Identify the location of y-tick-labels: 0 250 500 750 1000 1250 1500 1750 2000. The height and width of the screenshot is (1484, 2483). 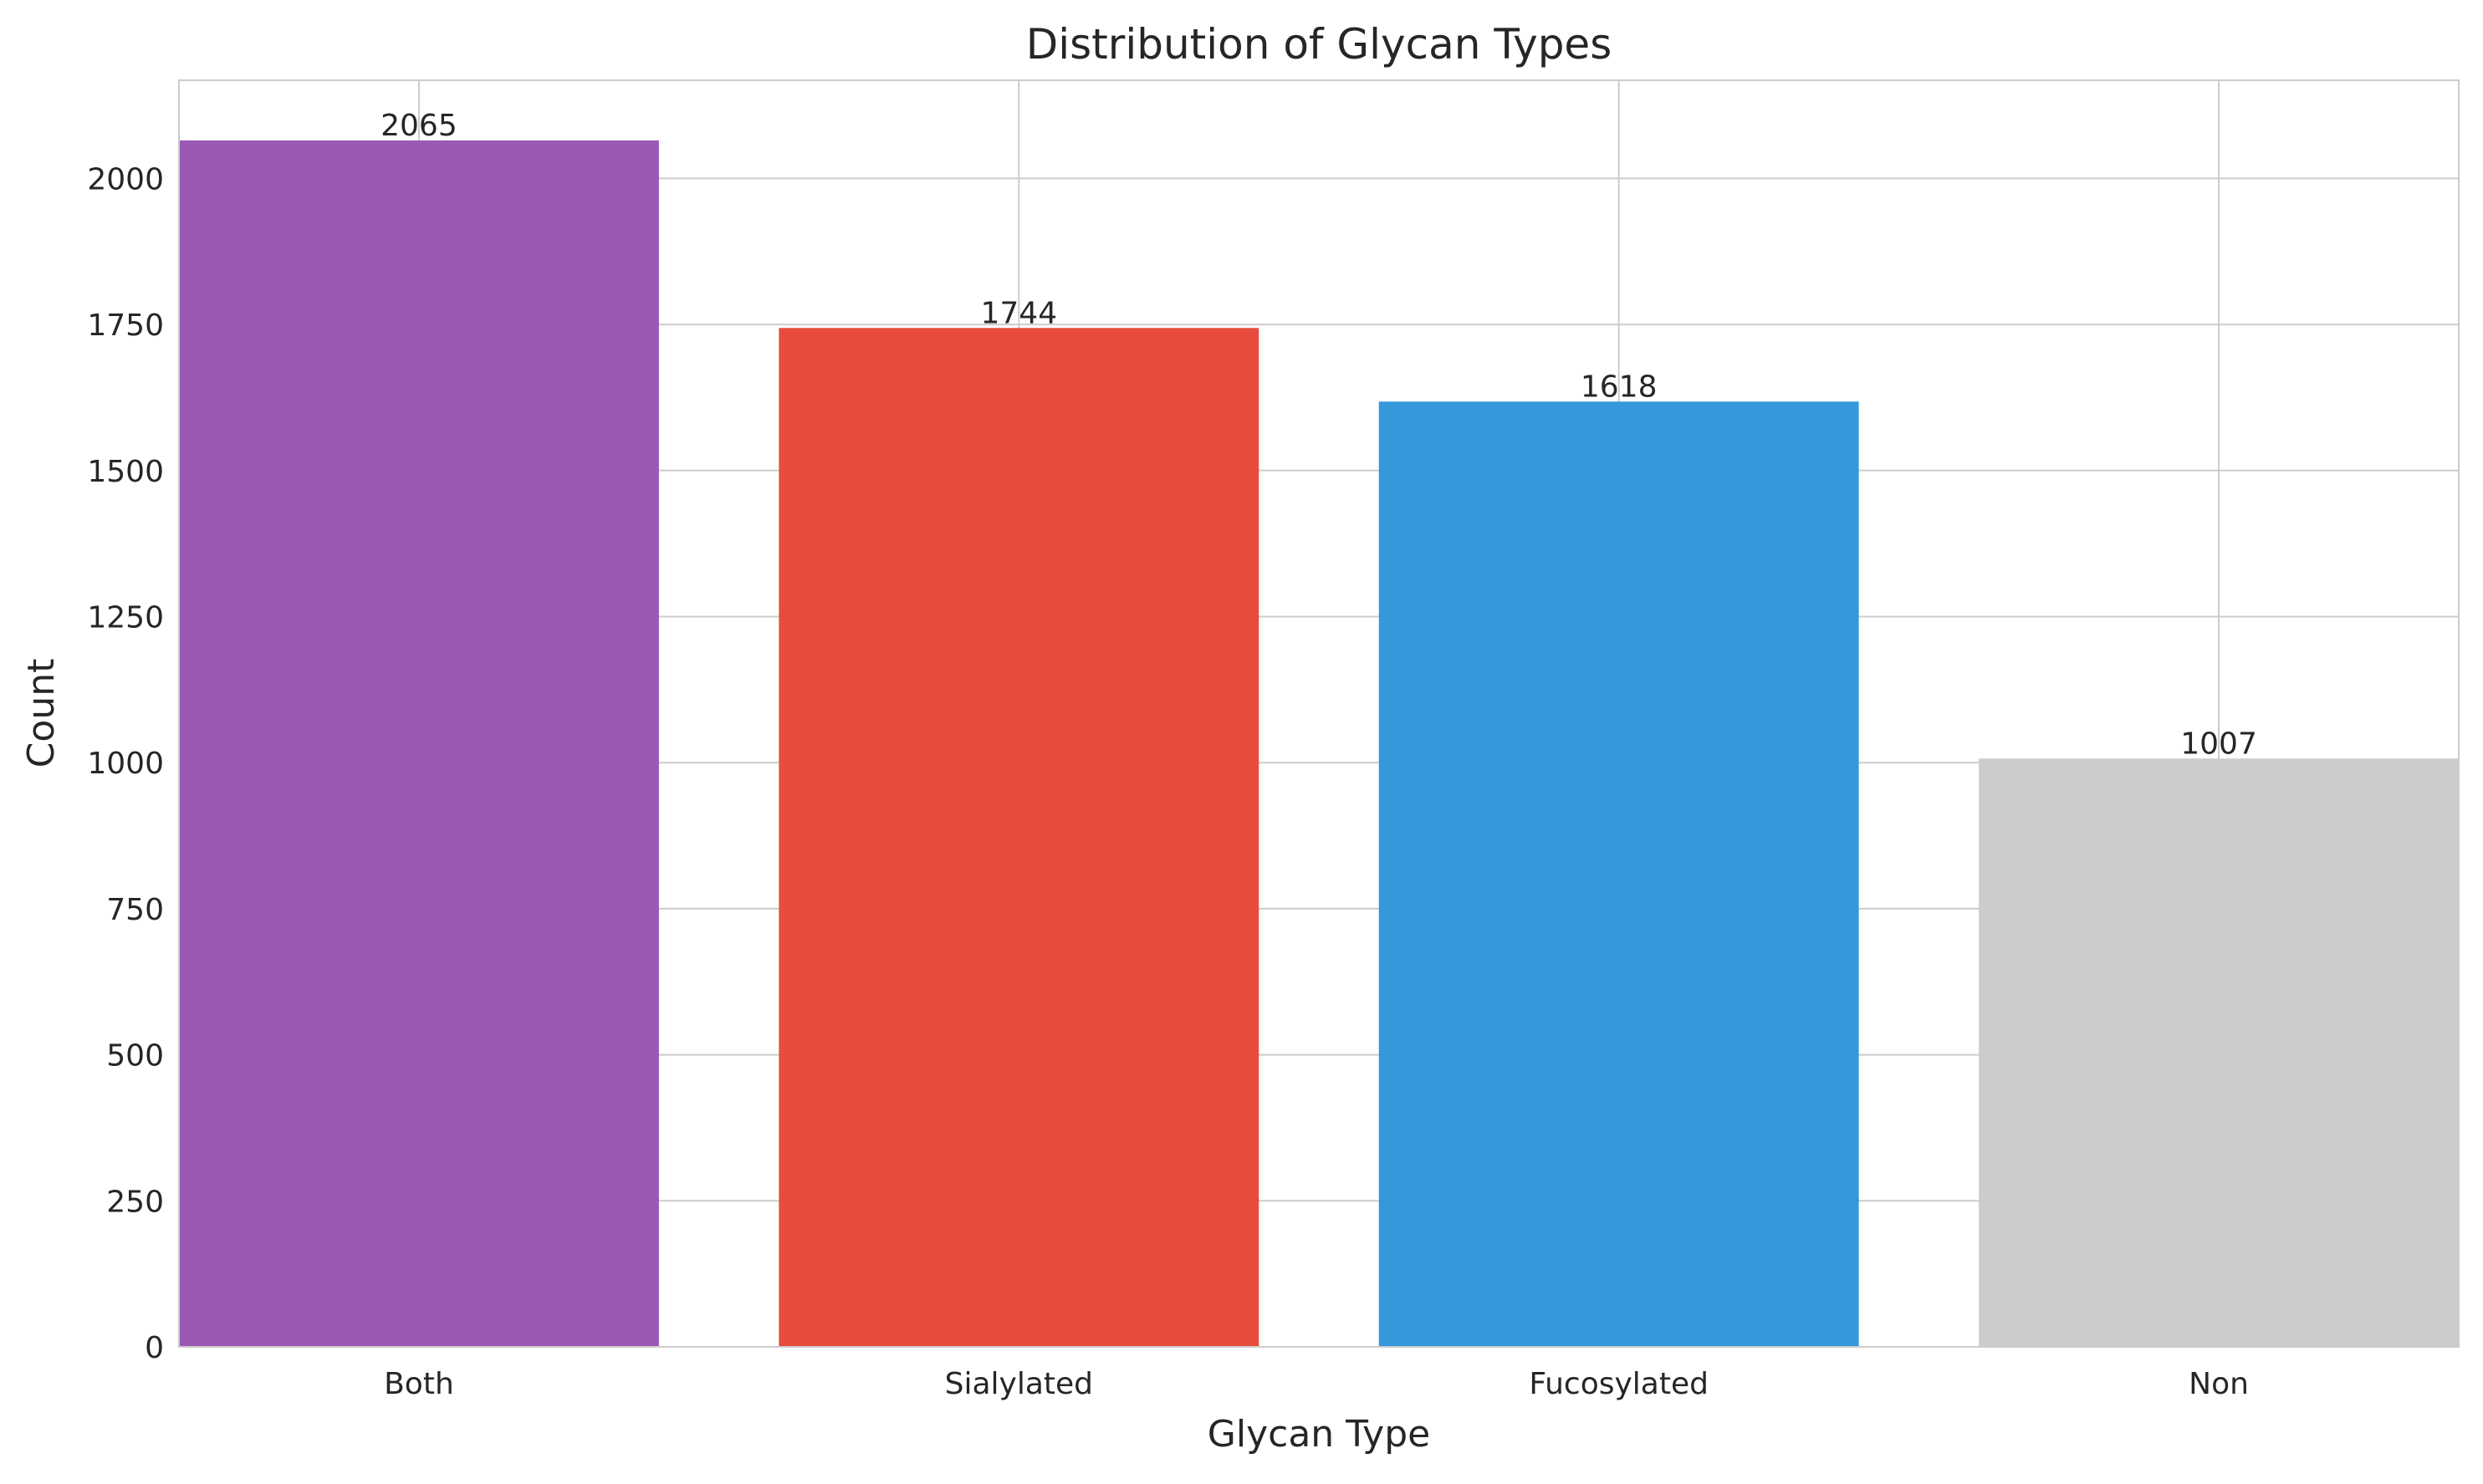
(125, 763).